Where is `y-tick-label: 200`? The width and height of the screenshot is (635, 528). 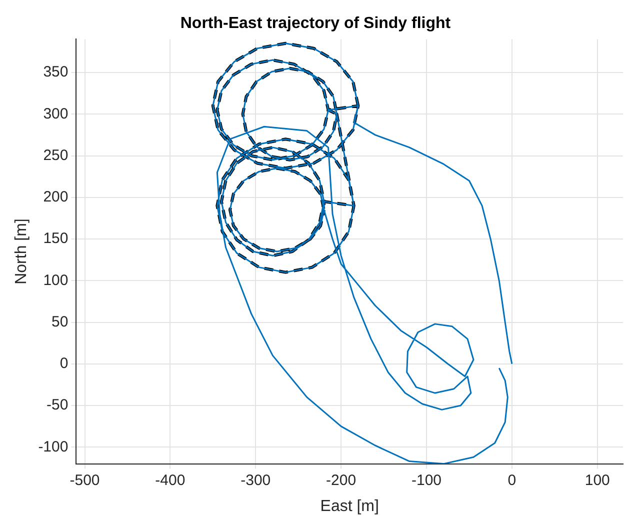 y-tick-label: 200 is located at coordinates (55, 197).